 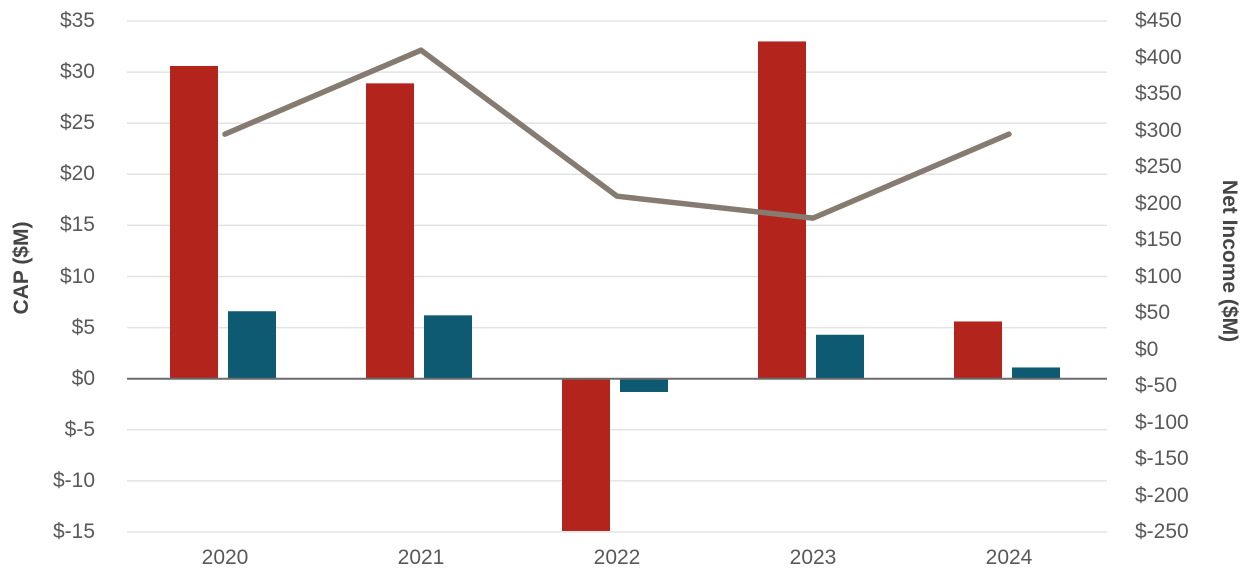 I want to click on right-axis-tick-label: $200, so click(x=1158, y=203).